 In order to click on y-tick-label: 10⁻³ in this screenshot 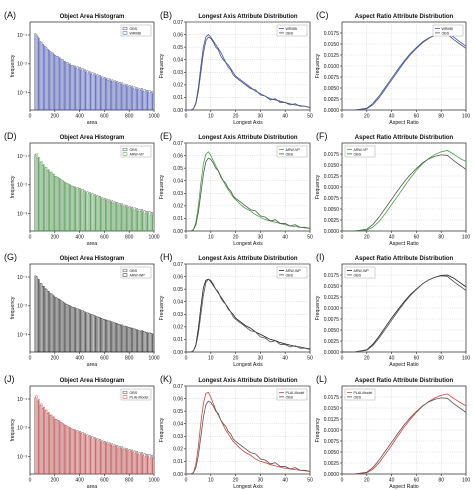, I will do `click(22, 214)`.